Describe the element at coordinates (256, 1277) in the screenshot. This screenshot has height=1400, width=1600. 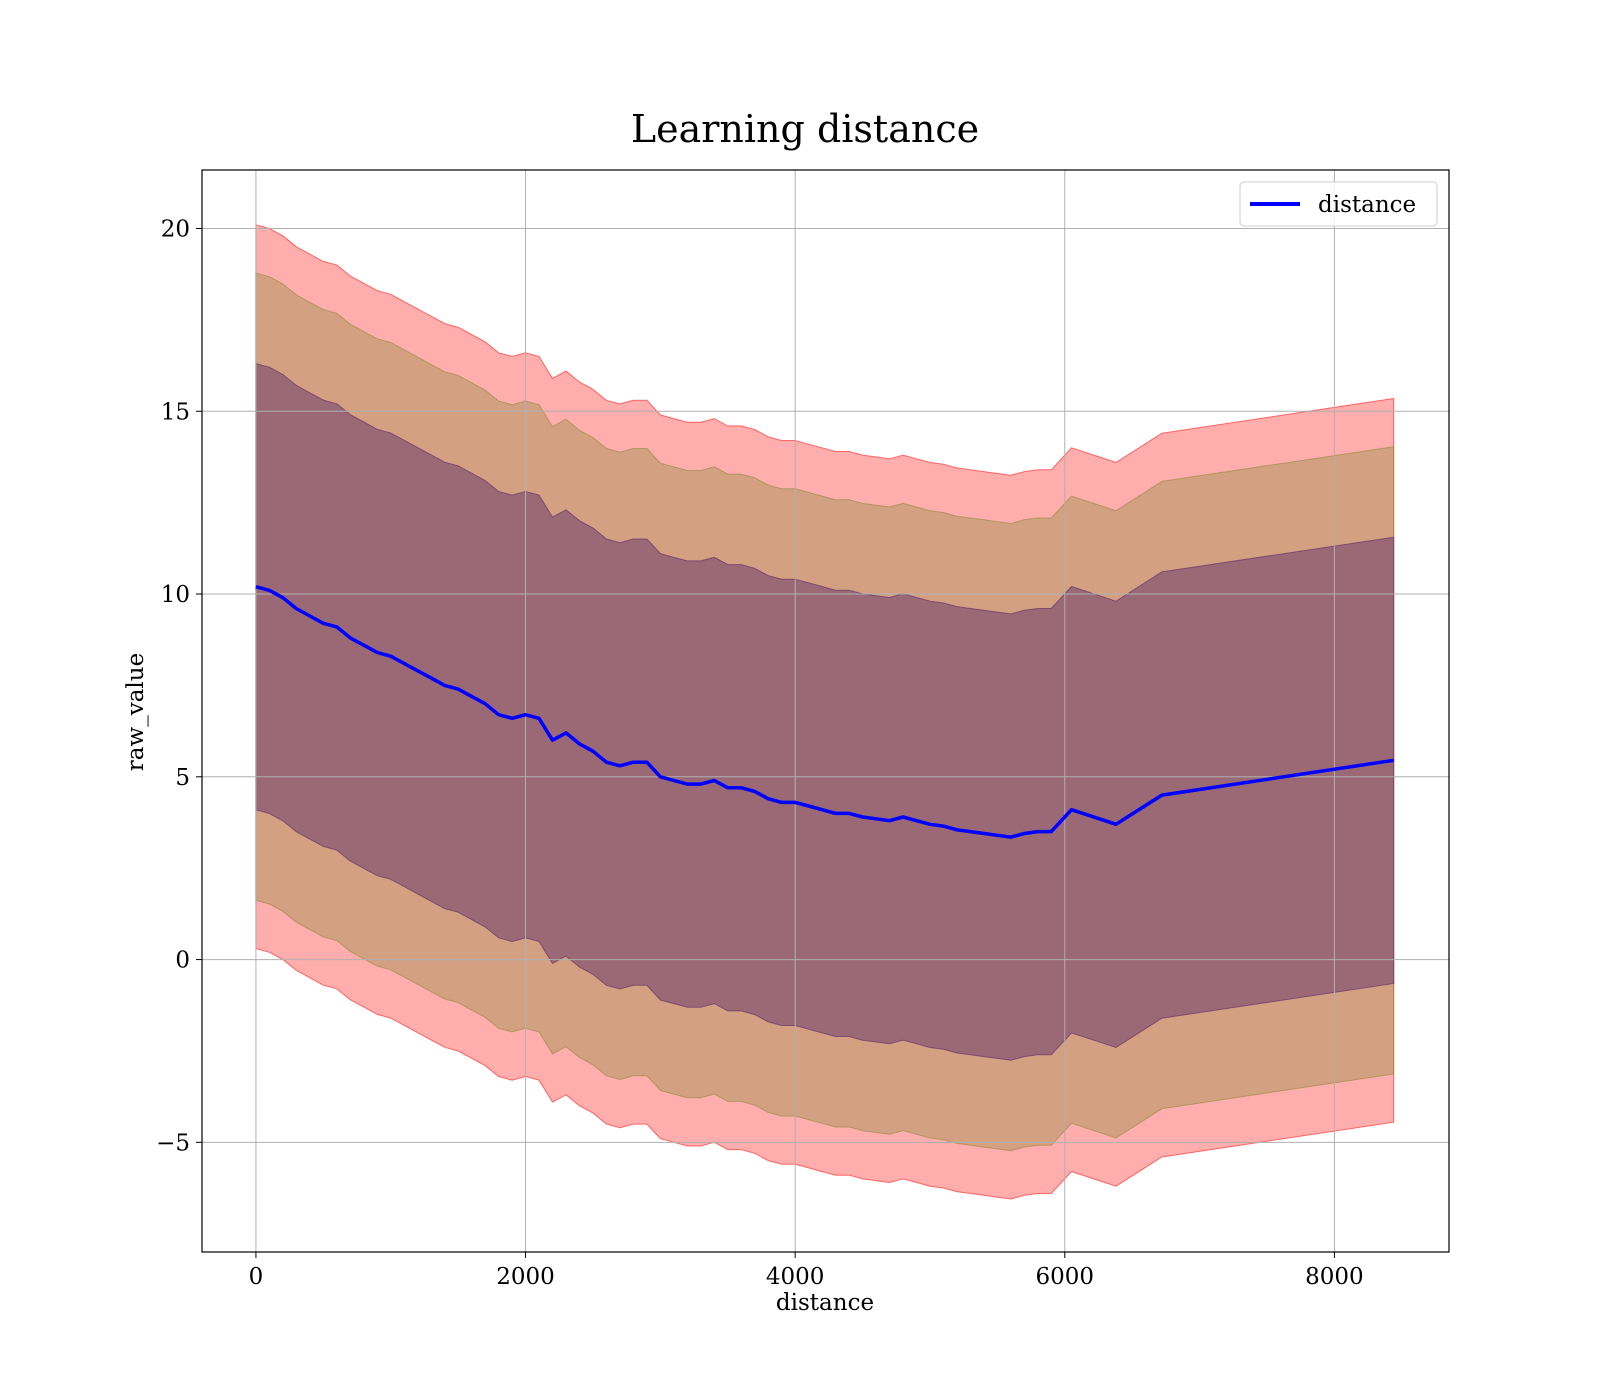
I see `x-tick-label: 0` at that location.